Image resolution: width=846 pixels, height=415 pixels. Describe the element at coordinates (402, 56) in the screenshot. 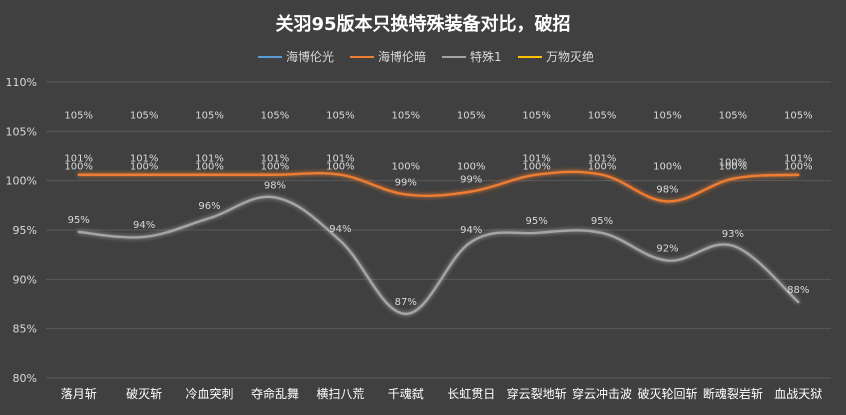

I see `legend-label: 海博伦暗` at that location.